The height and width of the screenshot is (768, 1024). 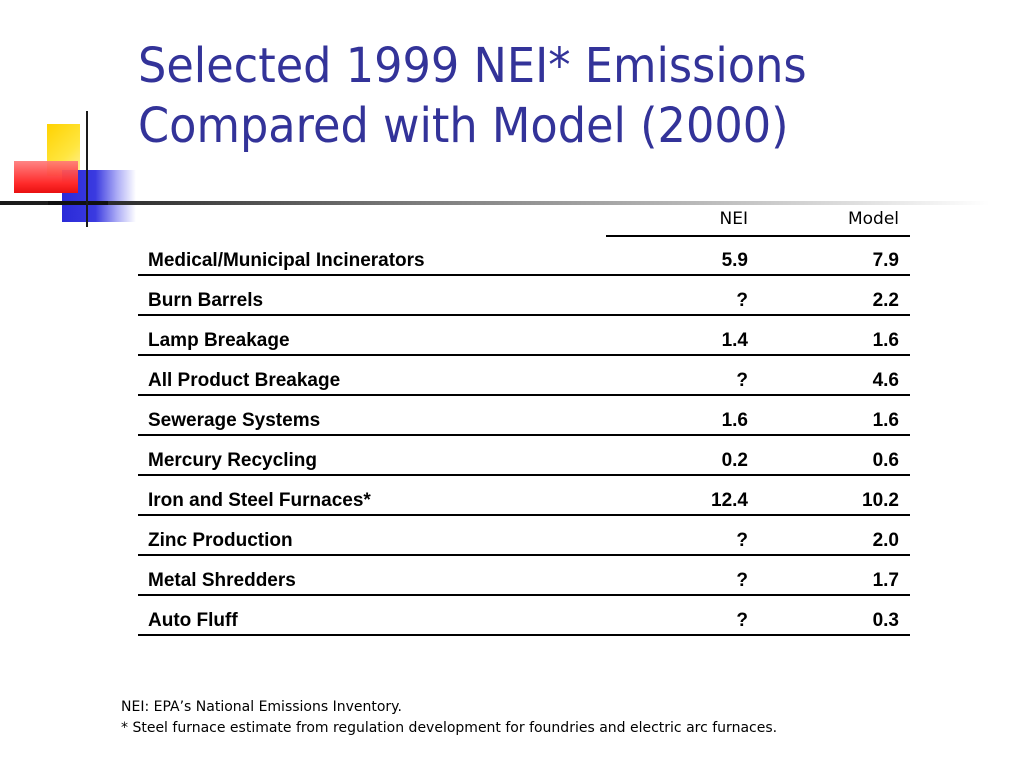 What do you see at coordinates (729, 500) in the screenshot?
I see `row-nei-value: 12.4` at bounding box center [729, 500].